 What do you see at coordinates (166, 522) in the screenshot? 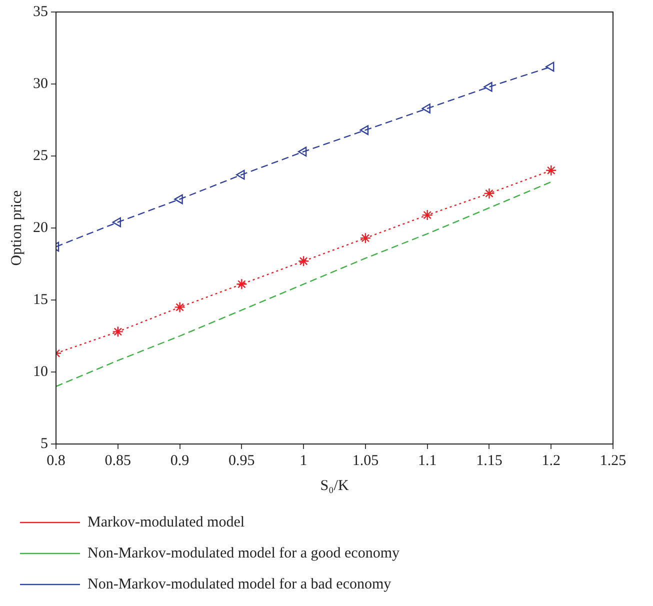
I see `legend-label: Markov-modulated model` at bounding box center [166, 522].